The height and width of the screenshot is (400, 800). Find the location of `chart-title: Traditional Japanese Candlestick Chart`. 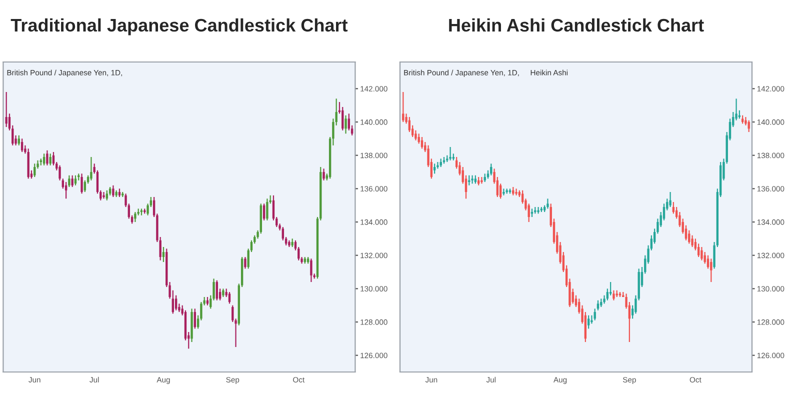

chart-title: Traditional Japanese Candlestick Chart is located at coordinates (179, 27).